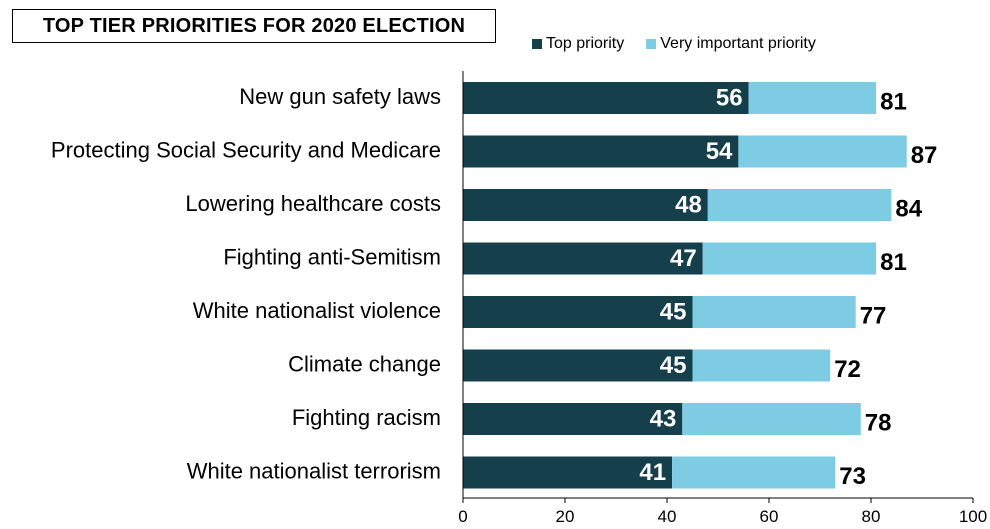 This screenshot has height=529, width=990. What do you see at coordinates (246, 149) in the screenshot?
I see `category-label: Protecting Social Security and Medicare` at bounding box center [246, 149].